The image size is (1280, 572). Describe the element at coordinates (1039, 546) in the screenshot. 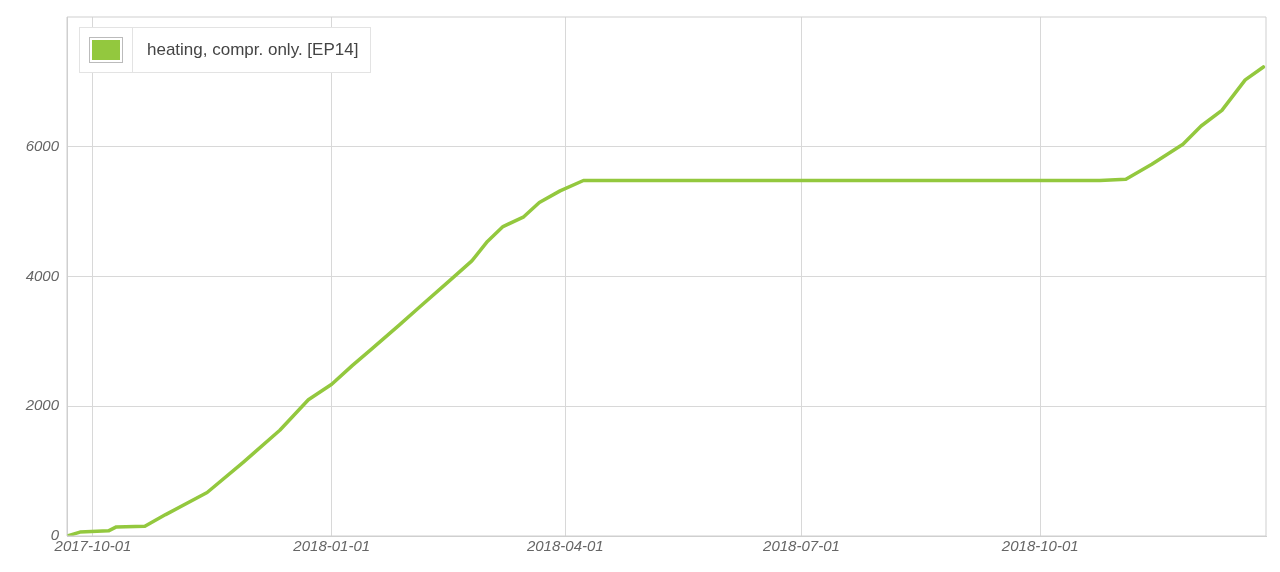

I see `x-tick-label: 2018-10-01` at that location.